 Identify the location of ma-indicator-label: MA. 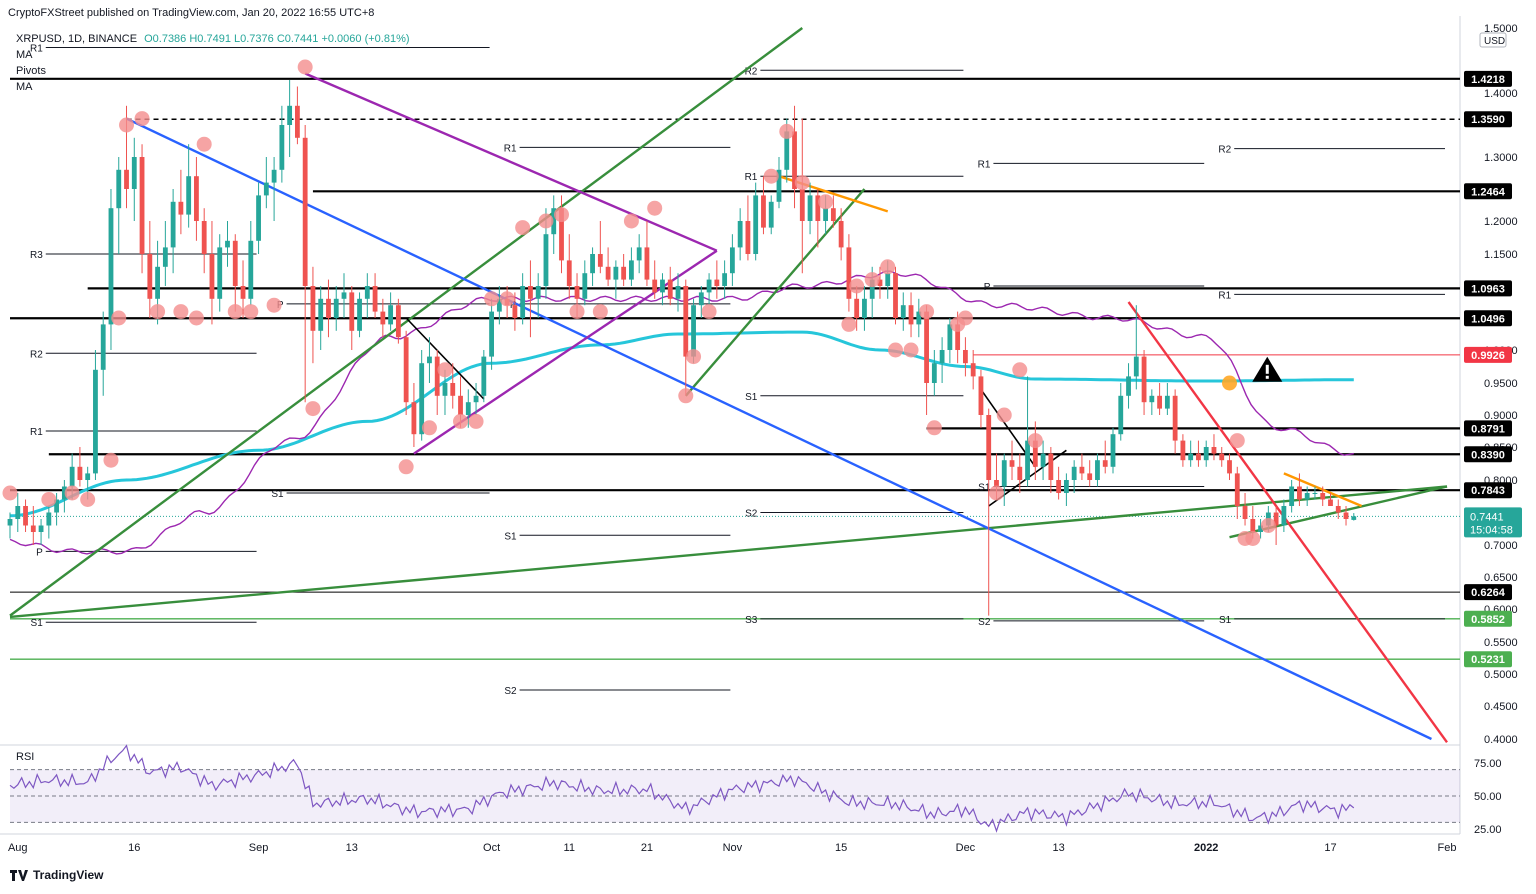
(24, 55).